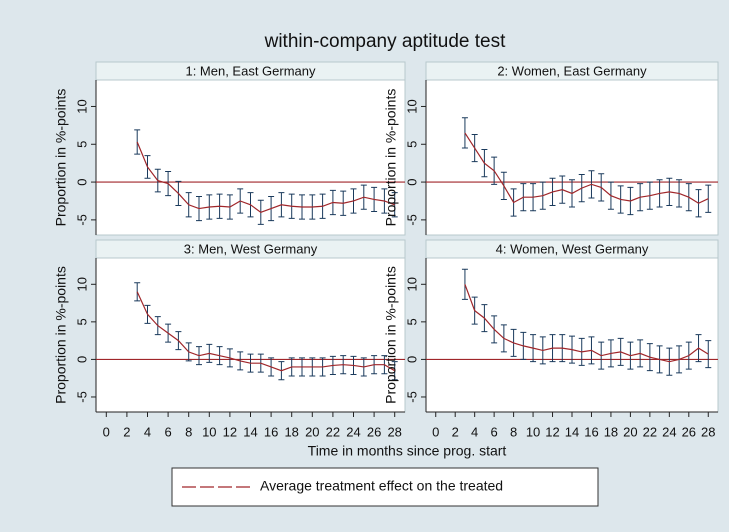 Image resolution: width=729 pixels, height=532 pixels. What do you see at coordinates (407, 451) in the screenshot?
I see `x-axis-label: Time in months since prog. start` at bounding box center [407, 451].